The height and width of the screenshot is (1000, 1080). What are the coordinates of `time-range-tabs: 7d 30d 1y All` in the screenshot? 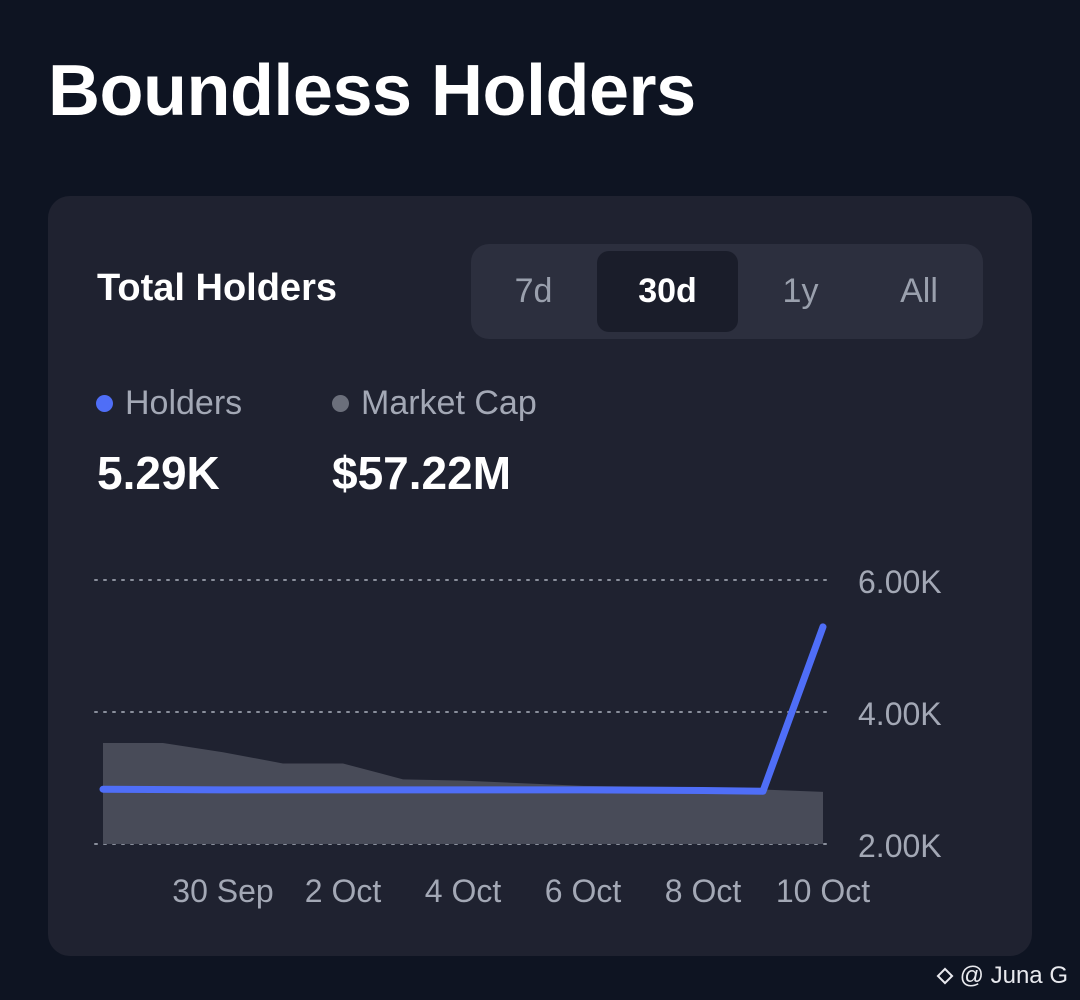 It's located at (727, 291).